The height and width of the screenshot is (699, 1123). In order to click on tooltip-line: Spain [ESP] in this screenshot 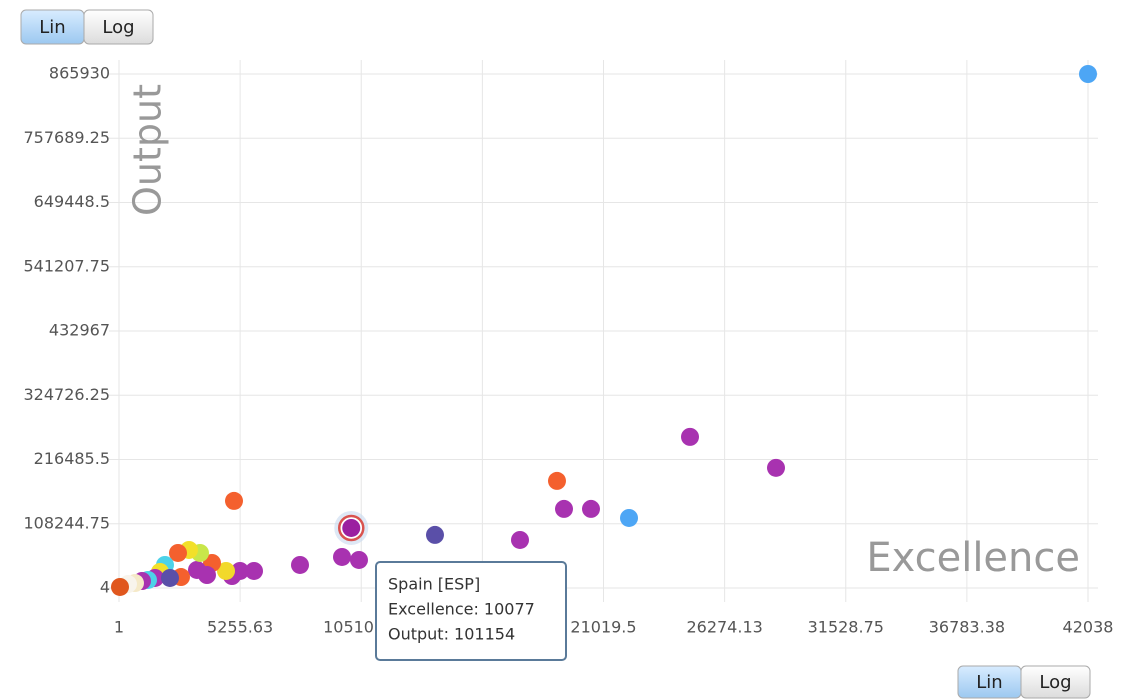, I will do `click(434, 584)`.